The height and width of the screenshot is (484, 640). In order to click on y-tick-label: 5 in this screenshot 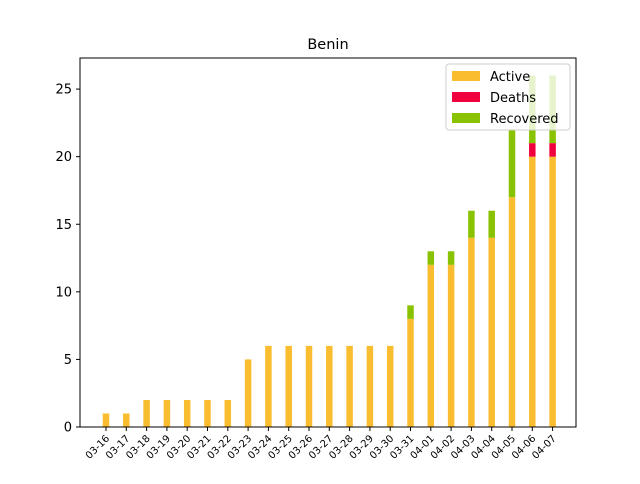, I will do `click(68, 360)`.